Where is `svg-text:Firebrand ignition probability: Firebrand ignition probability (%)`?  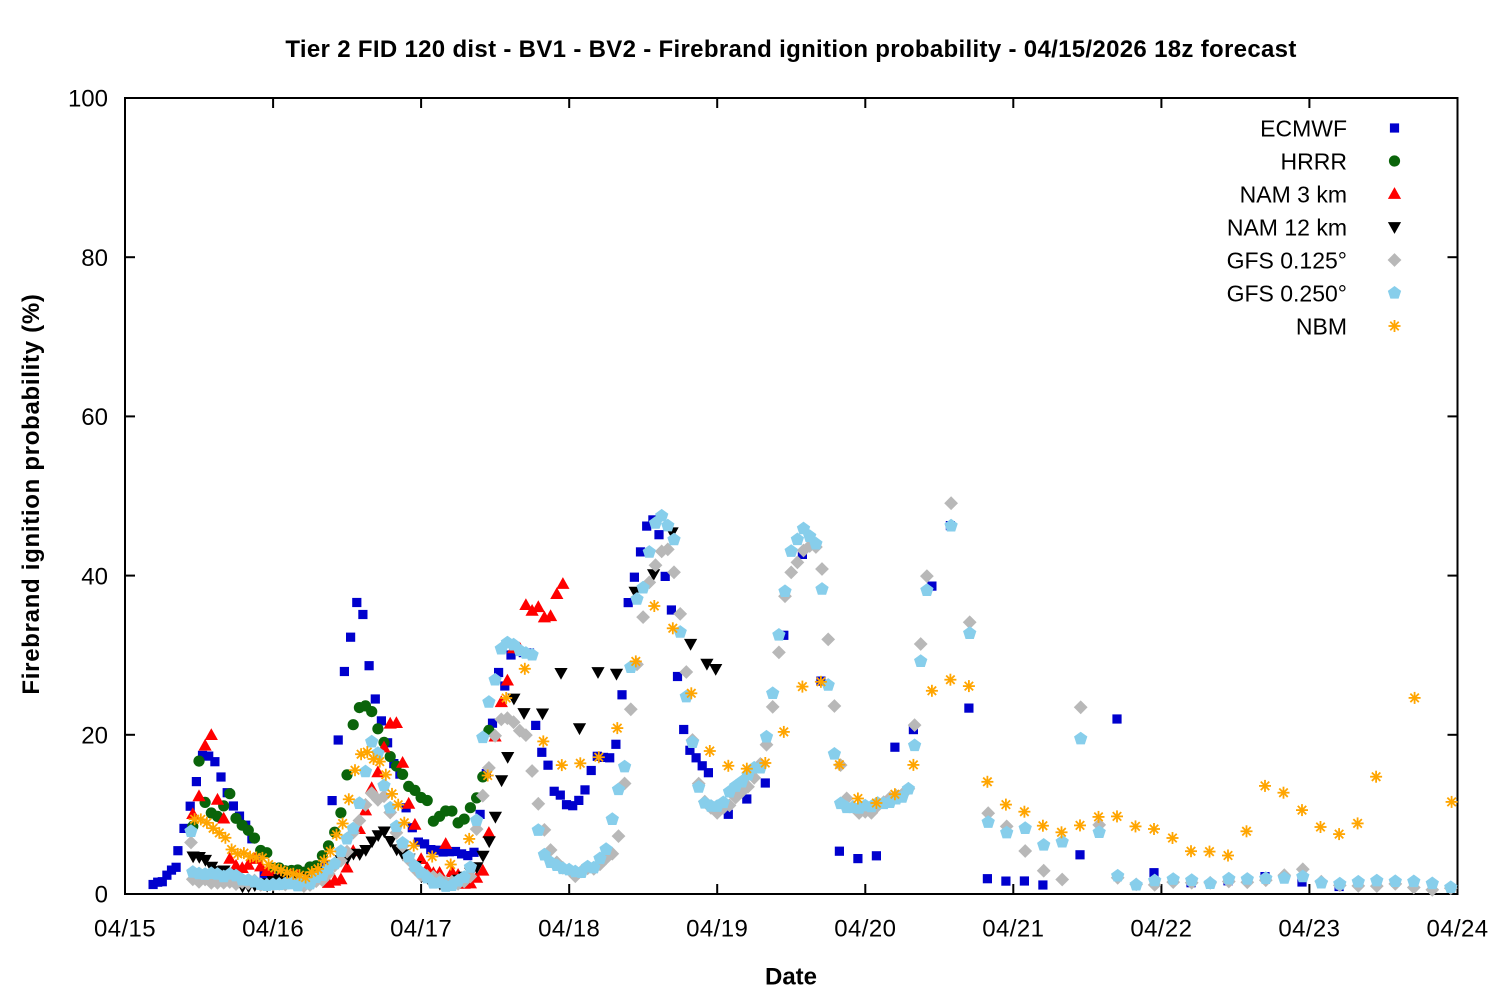 svg-text:Firebrand ignition probability: Firebrand ignition probability (%) is located at coordinates (31, 493).